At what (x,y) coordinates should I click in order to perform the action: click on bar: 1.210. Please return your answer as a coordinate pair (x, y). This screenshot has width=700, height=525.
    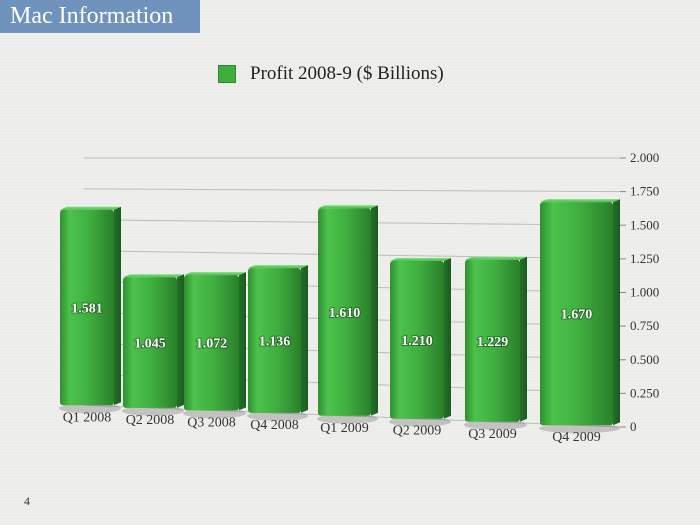
    Looking at the image, I should click on (420, 342).